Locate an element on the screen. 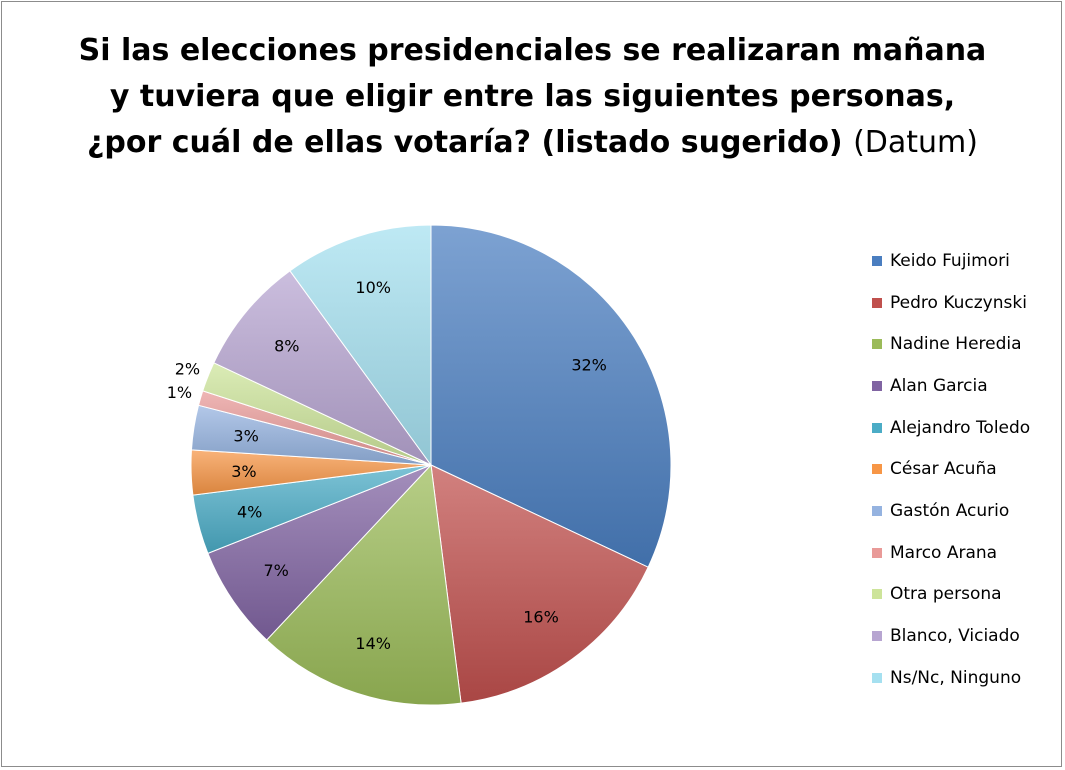 The image size is (1065, 770). legend-label: Blanco, Viciado is located at coordinates (955, 636).